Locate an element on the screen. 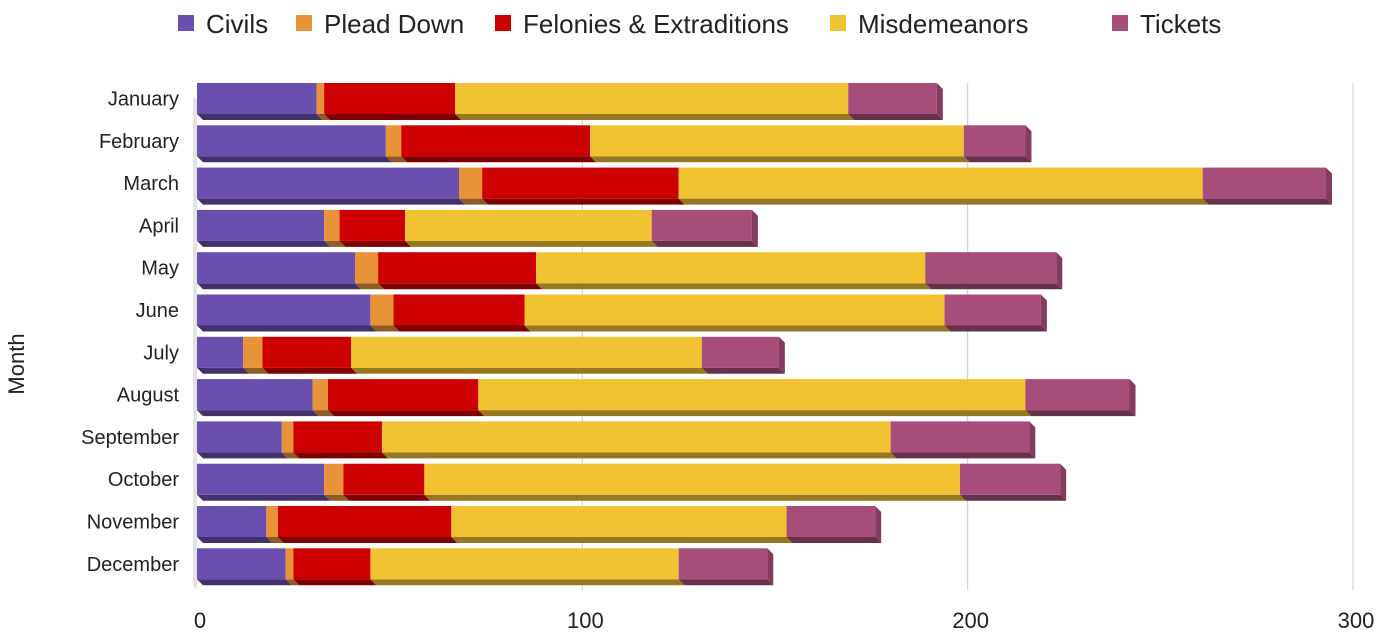 This screenshot has height=642, width=1393. y-tick-label: July is located at coordinates (161, 353).